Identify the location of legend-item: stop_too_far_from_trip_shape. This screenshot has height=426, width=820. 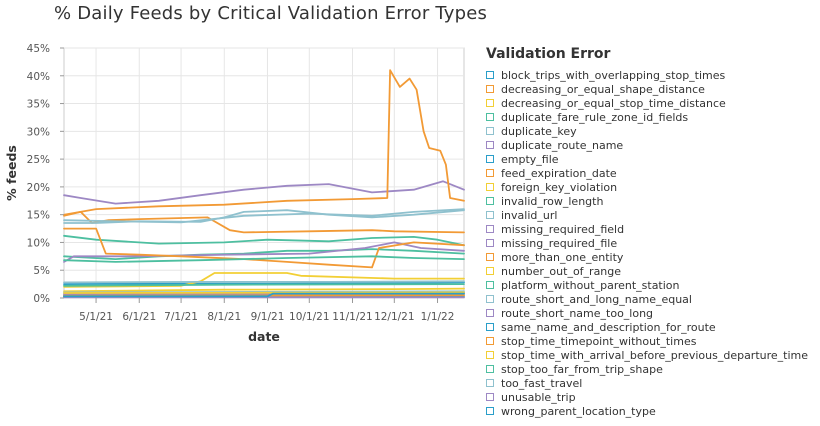
(647, 369).